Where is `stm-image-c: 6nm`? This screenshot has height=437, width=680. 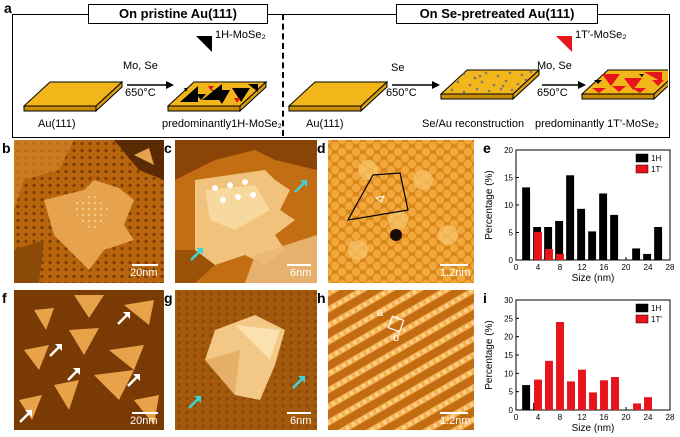
stm-image-c: 6nm is located at coordinates (246, 211).